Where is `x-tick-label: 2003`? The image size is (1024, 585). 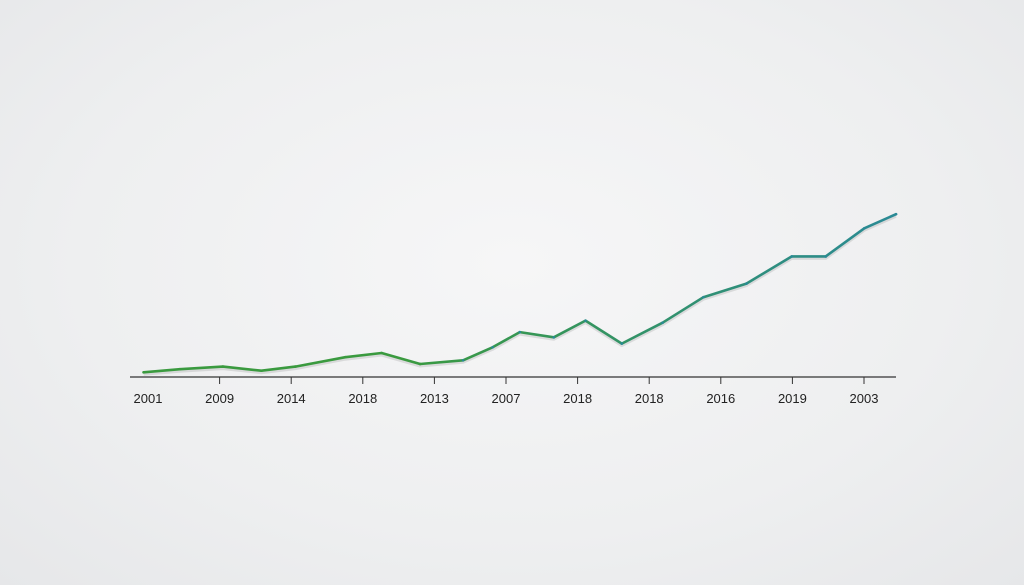
x-tick-label: 2003 is located at coordinates (864, 398).